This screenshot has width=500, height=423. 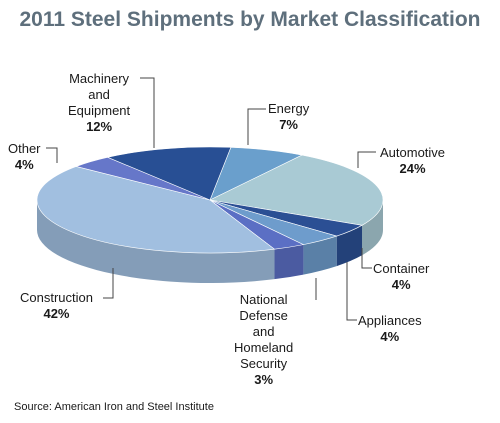 I want to click on leader-line-automotive, so click(x=366, y=159).